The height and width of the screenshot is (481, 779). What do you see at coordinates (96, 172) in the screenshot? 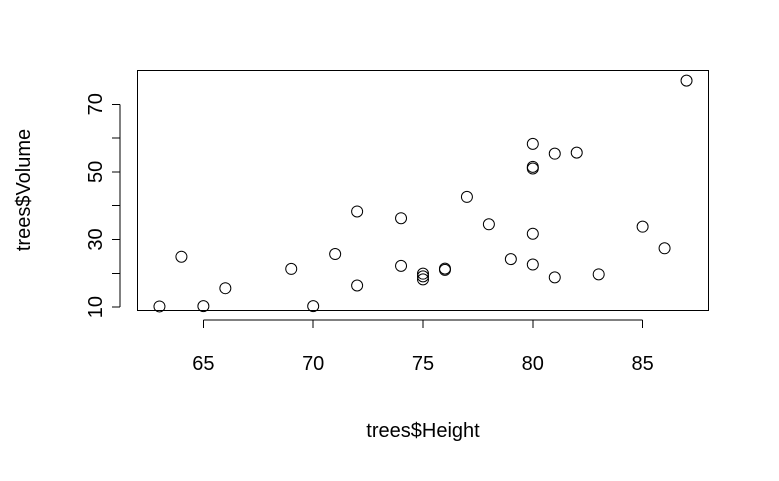
I see `y-tick-label: 50` at bounding box center [96, 172].